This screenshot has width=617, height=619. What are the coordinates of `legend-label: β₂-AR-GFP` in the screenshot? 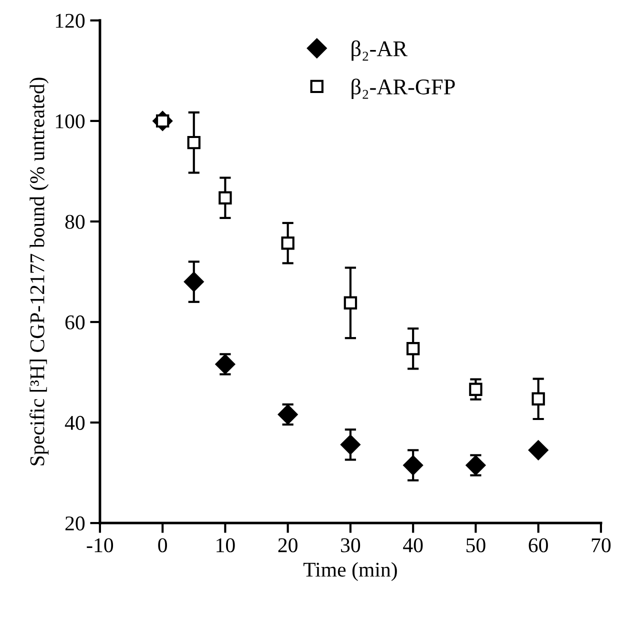 It's located at (403, 88).